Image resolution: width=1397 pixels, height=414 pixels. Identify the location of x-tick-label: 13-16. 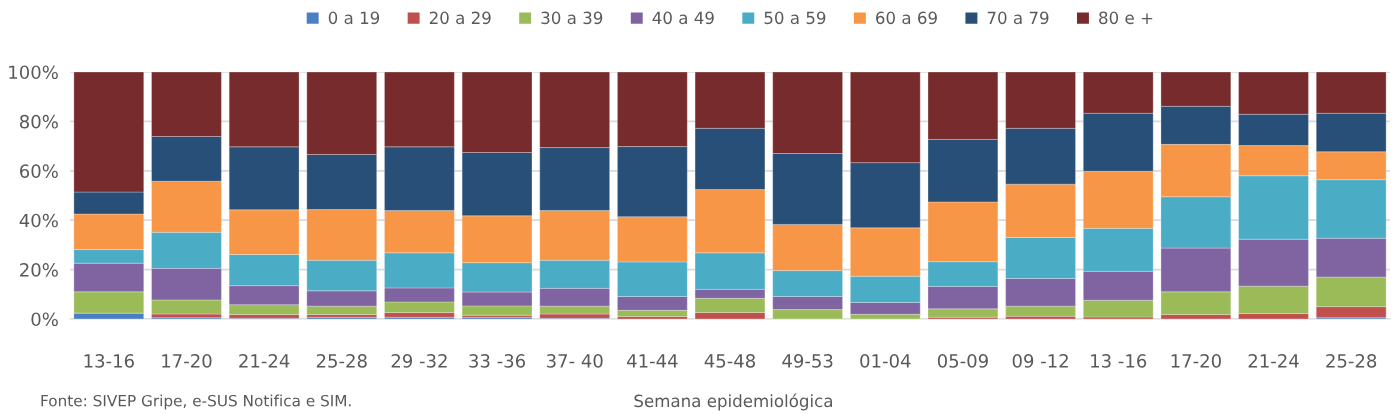
(109, 361).